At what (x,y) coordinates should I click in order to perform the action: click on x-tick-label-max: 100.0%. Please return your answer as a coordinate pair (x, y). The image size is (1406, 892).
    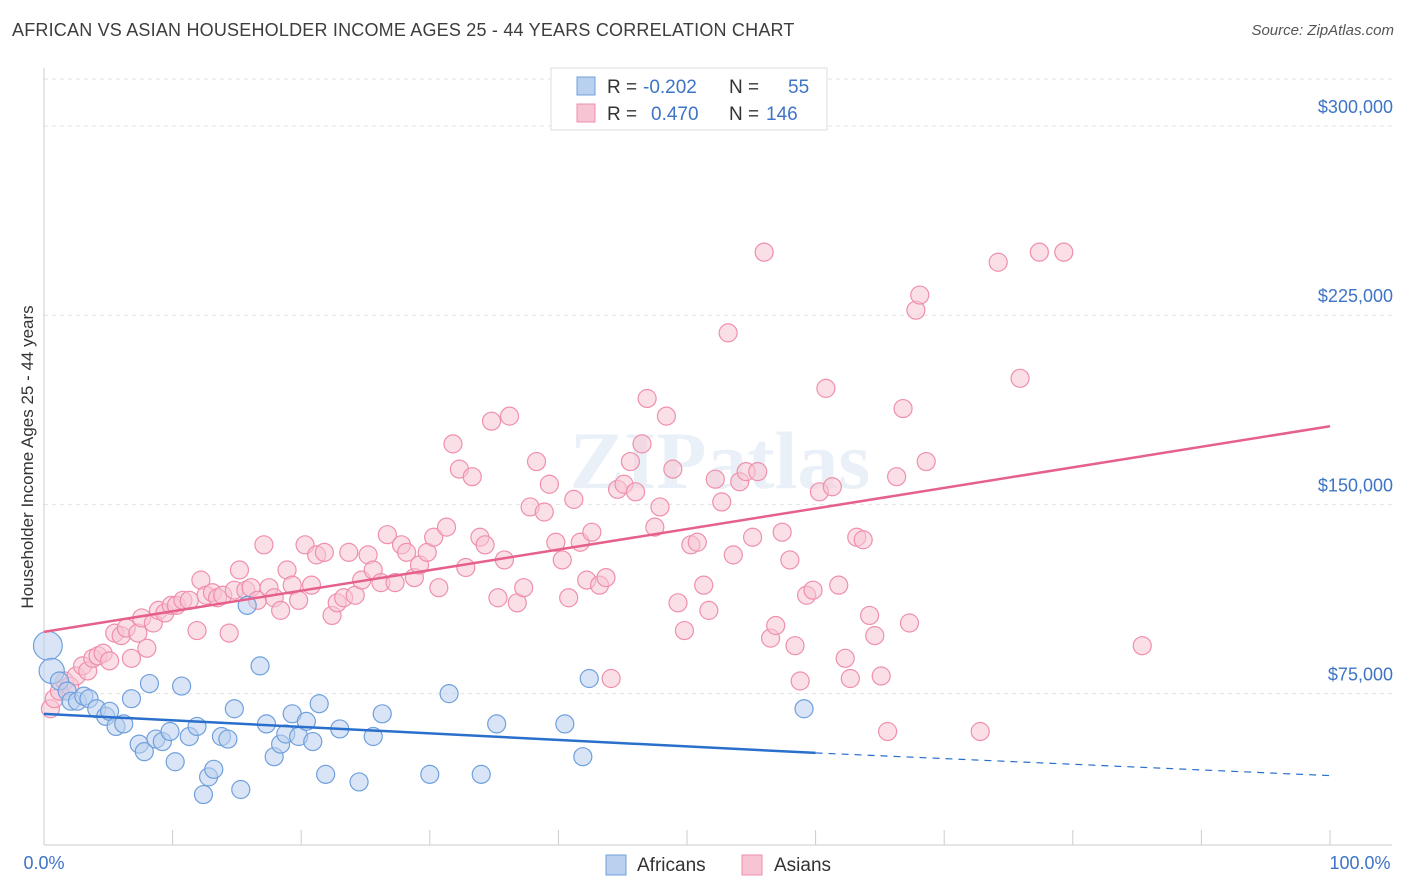
    Looking at the image, I should click on (1359, 863).